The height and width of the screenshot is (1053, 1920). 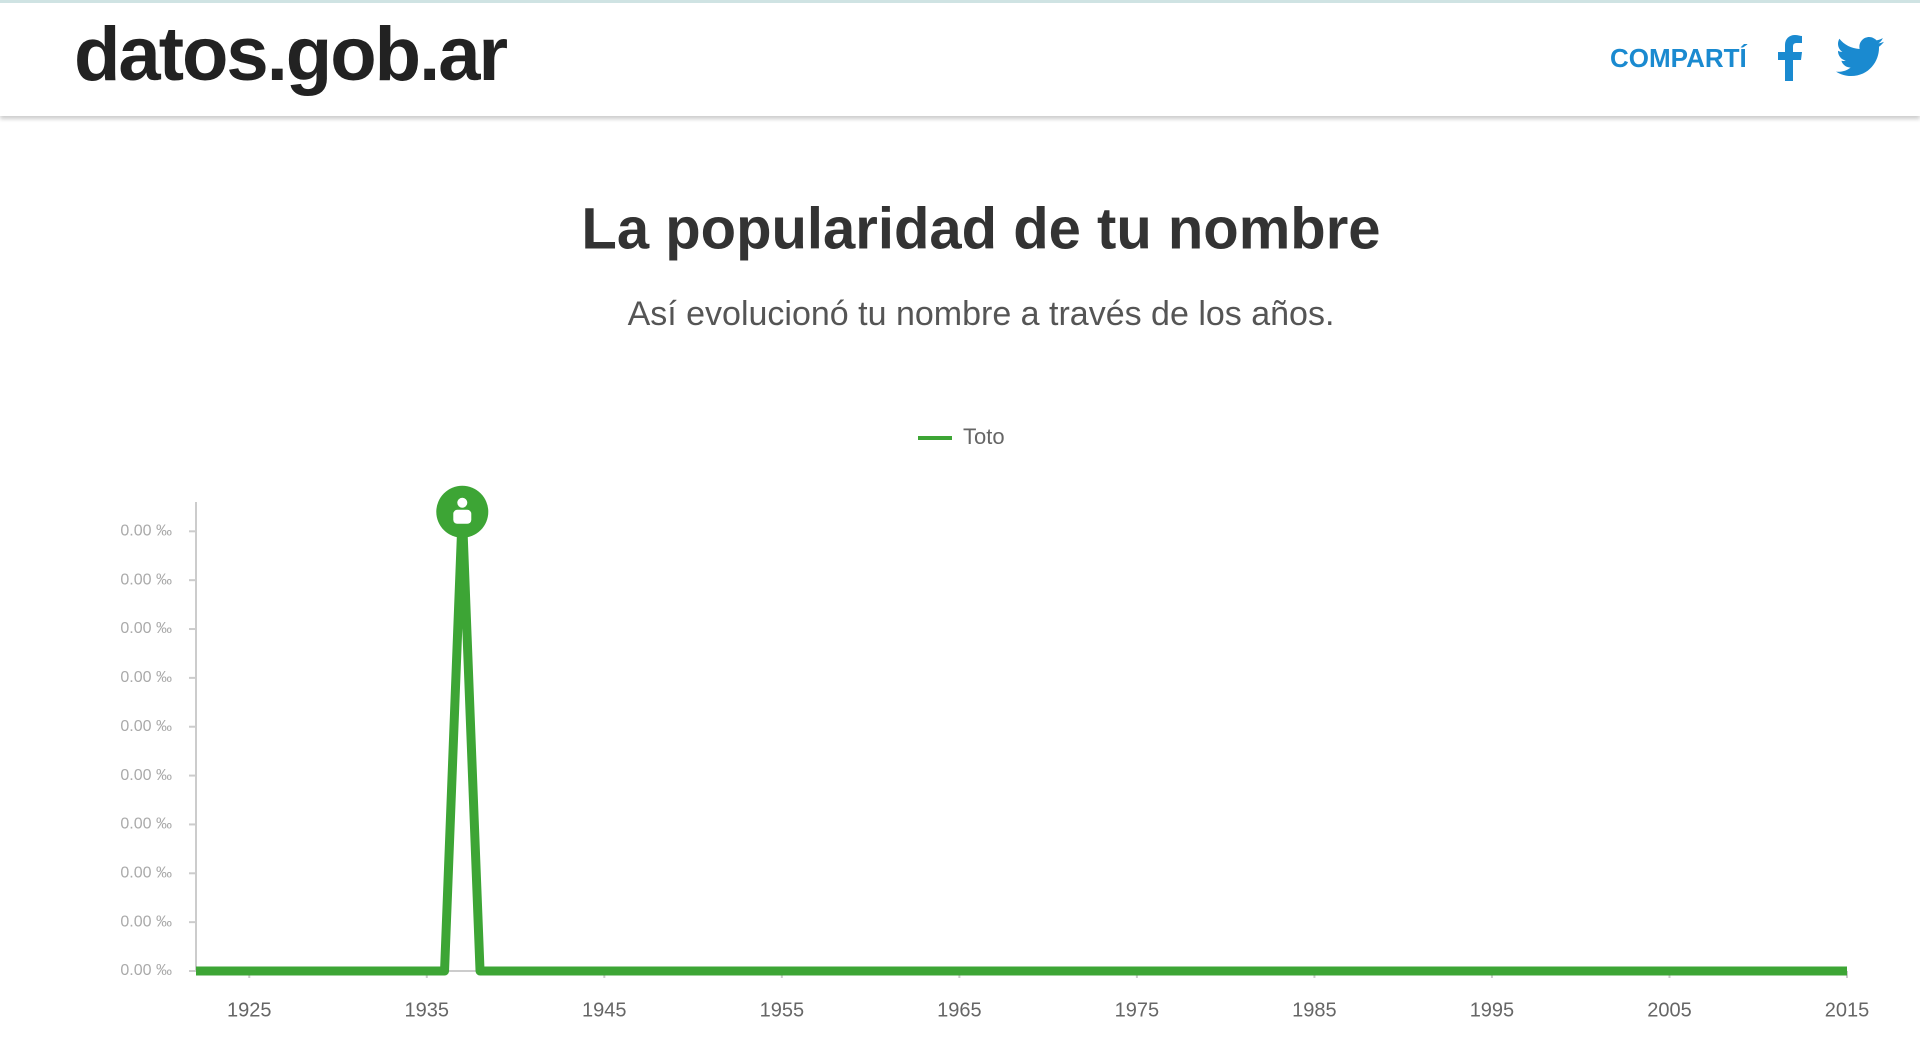 I want to click on chart-title: La popularidad de tu nombre, so click(x=980, y=228).